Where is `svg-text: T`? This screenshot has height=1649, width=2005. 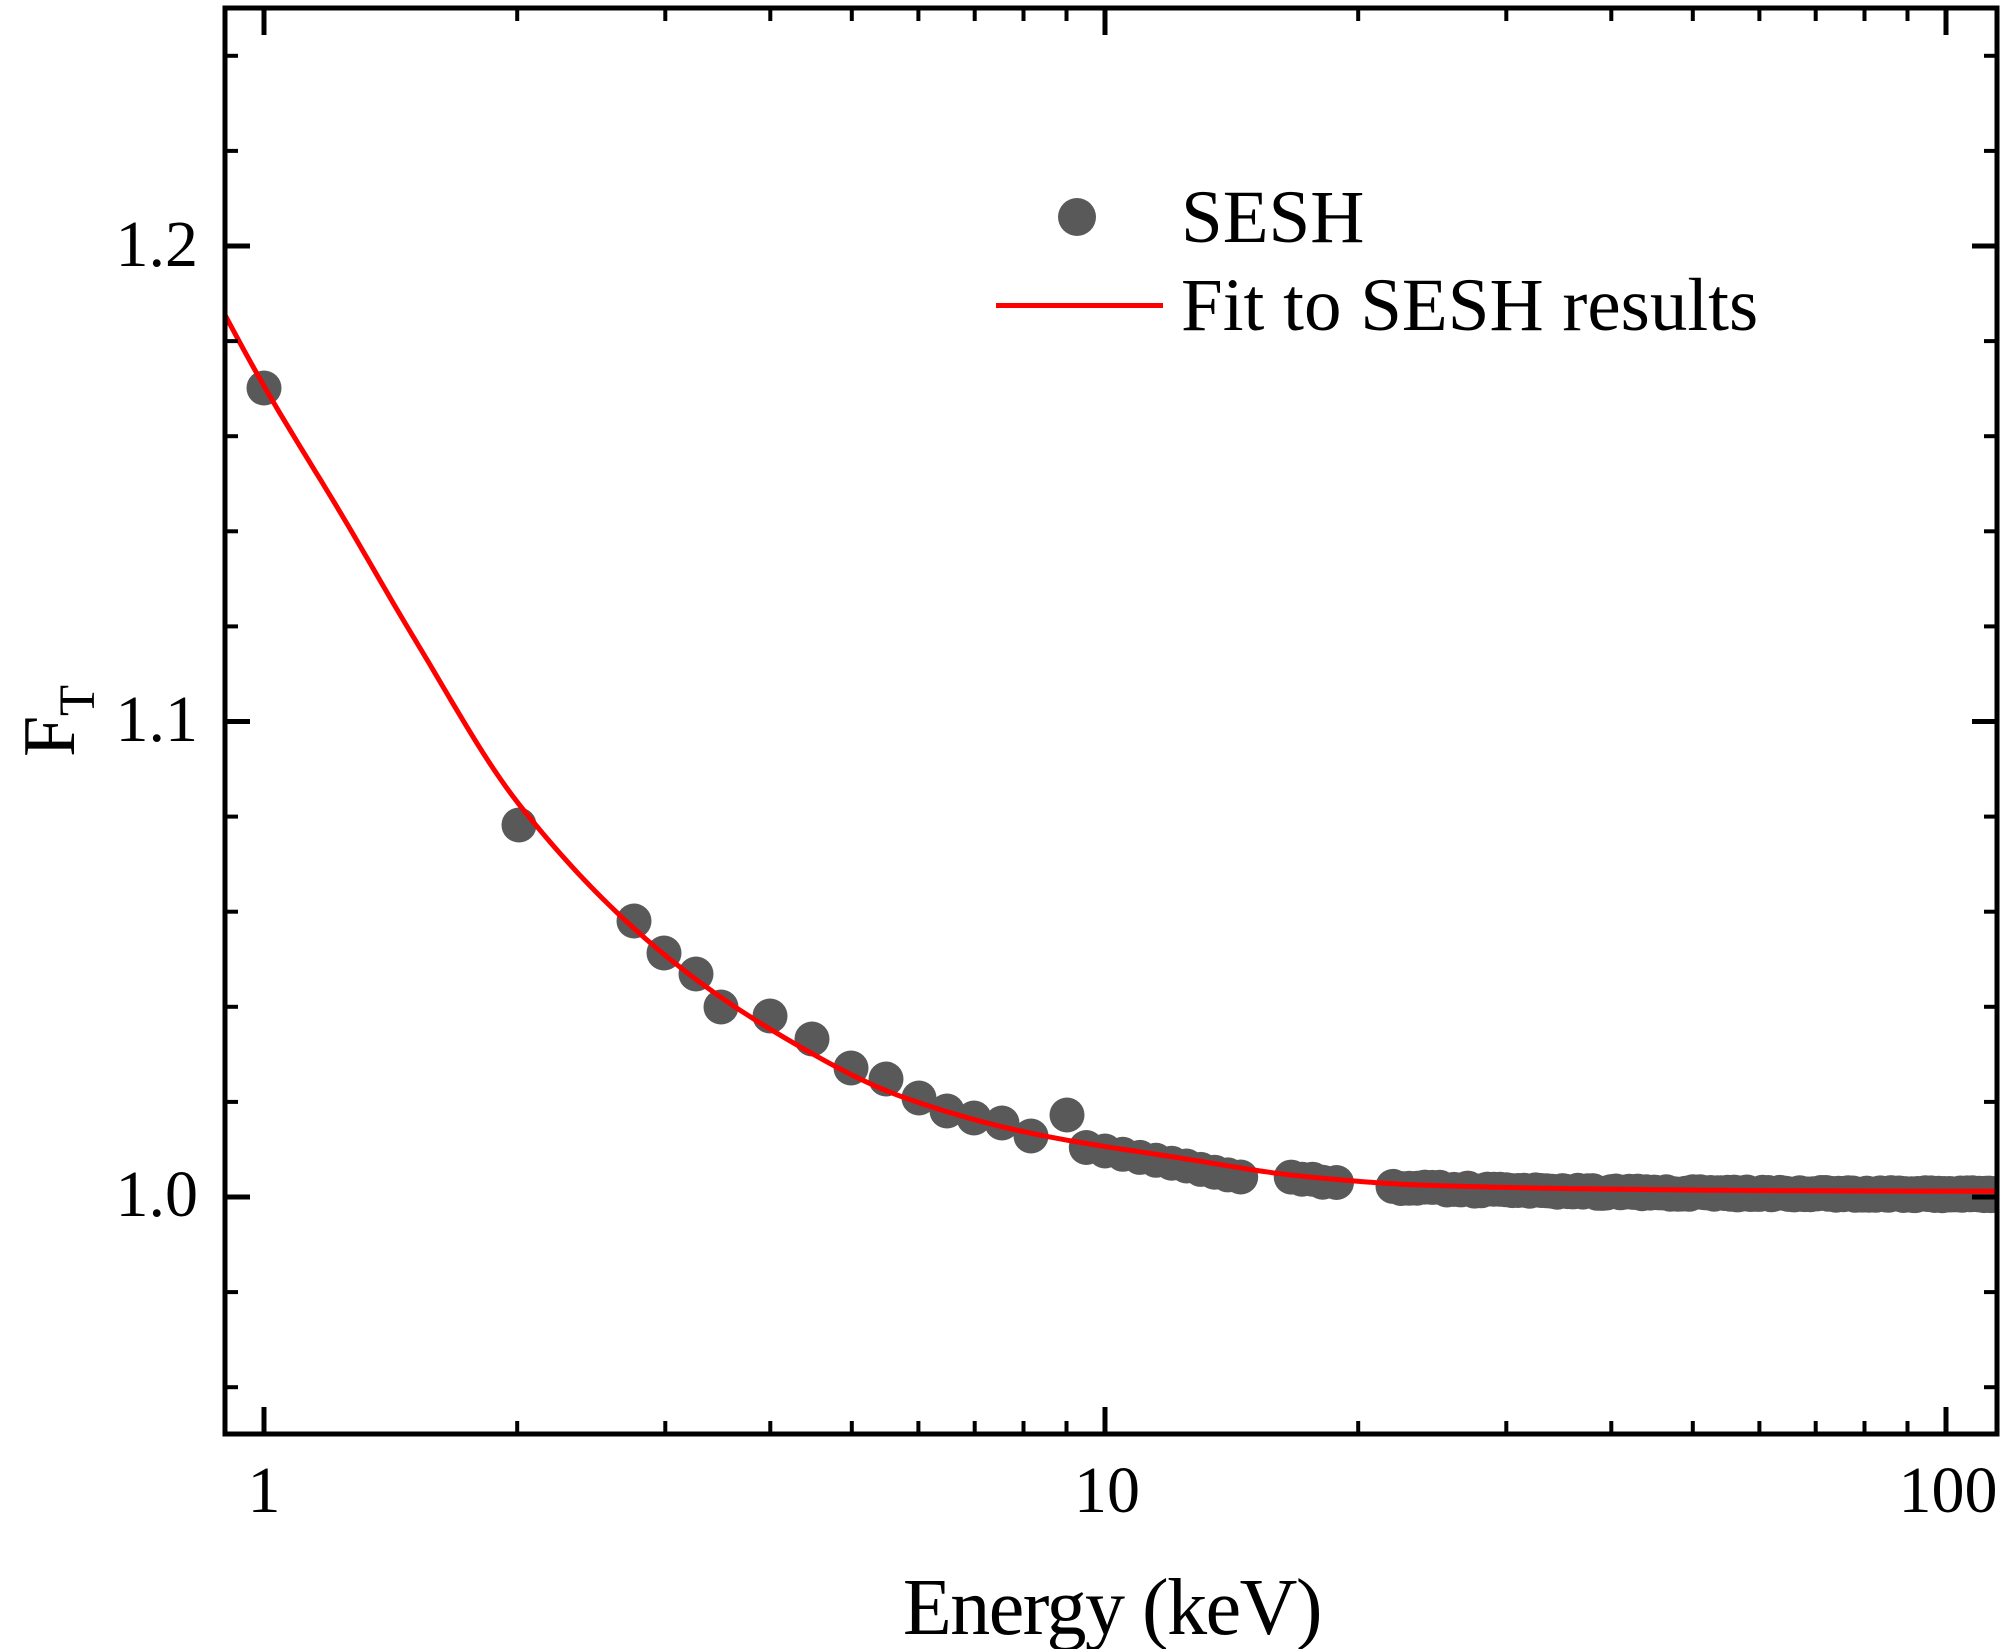 svg-text: T is located at coordinates (78, 700).